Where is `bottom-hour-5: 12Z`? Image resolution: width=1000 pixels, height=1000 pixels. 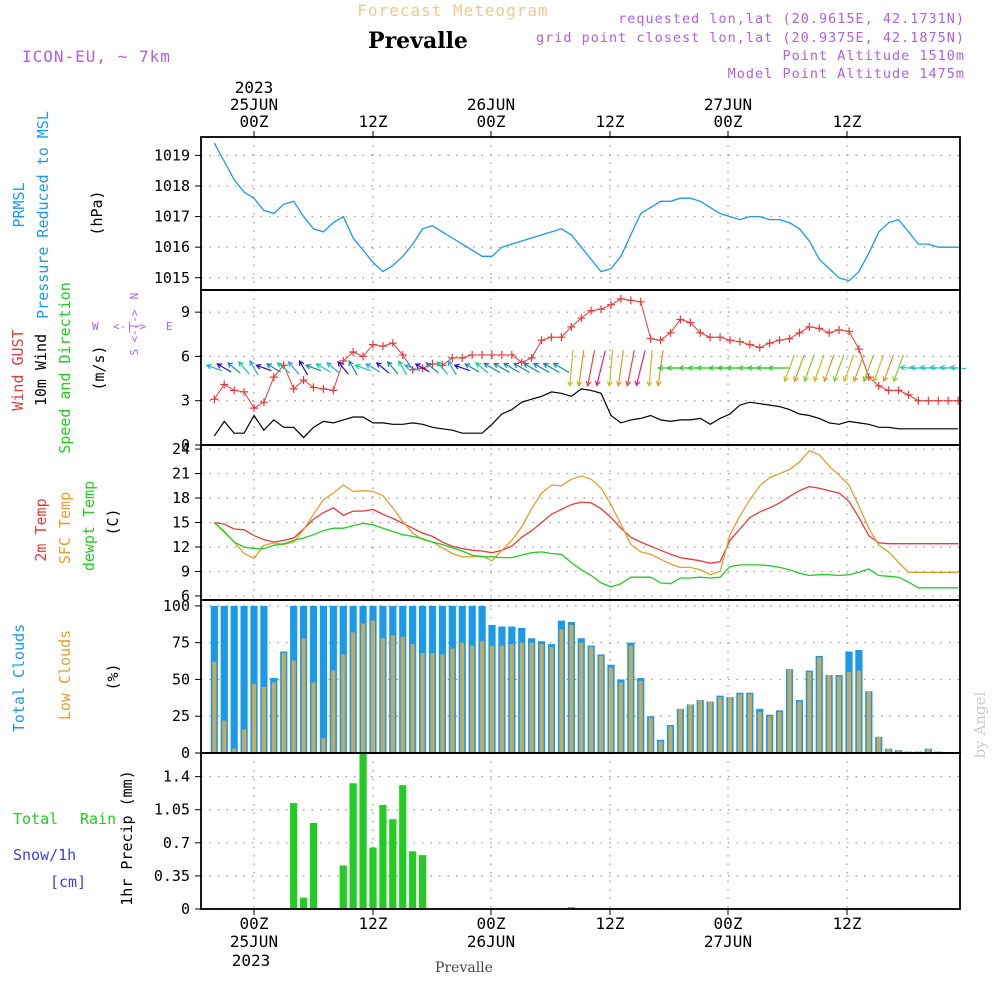
bottom-hour-5: 12Z is located at coordinates (847, 923).